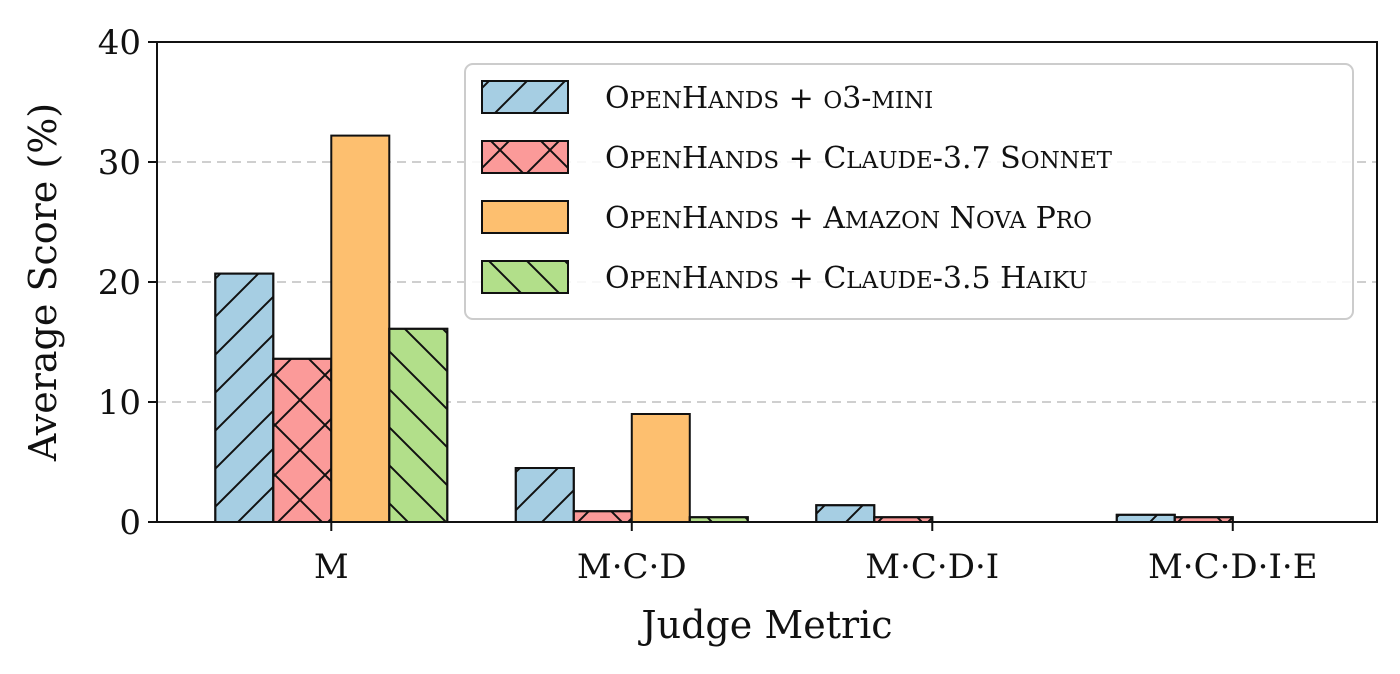 The image size is (1400, 674). Describe the element at coordinates (525, 217) in the screenshot. I see `legend-swatch` at that location.